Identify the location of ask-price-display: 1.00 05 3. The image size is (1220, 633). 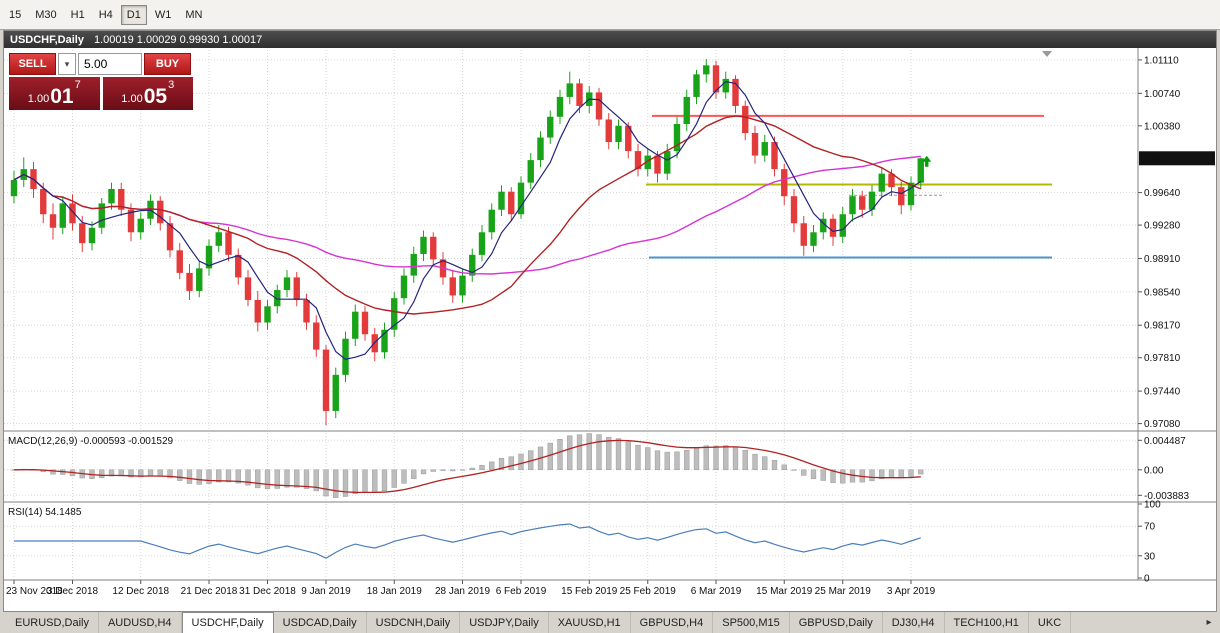
(147, 93).